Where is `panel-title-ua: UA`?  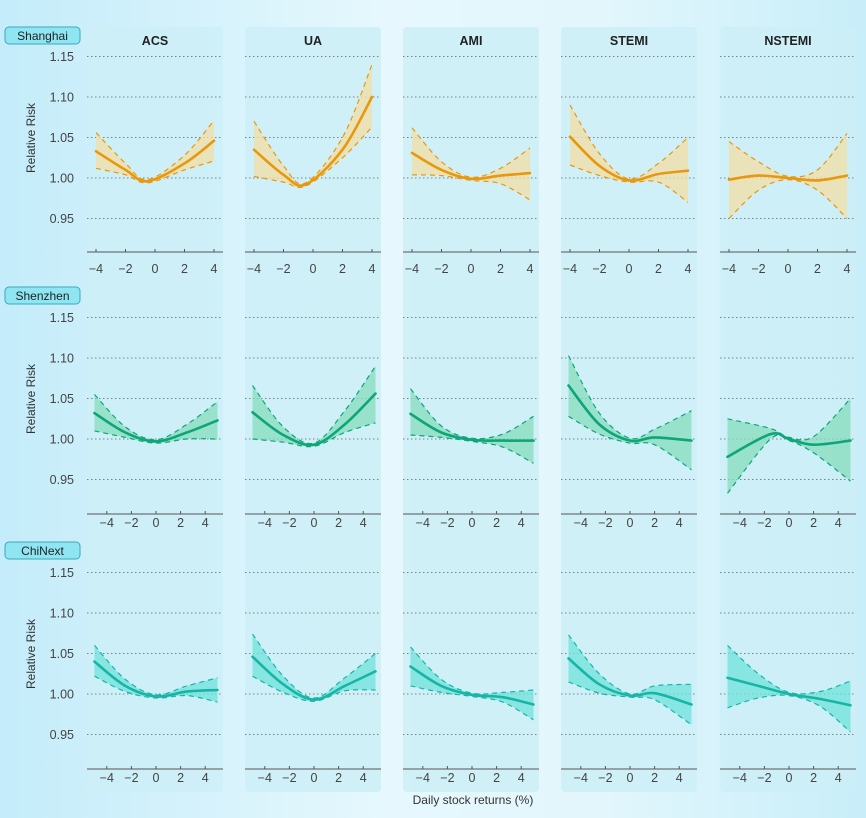 panel-title-ua: UA is located at coordinates (313, 41).